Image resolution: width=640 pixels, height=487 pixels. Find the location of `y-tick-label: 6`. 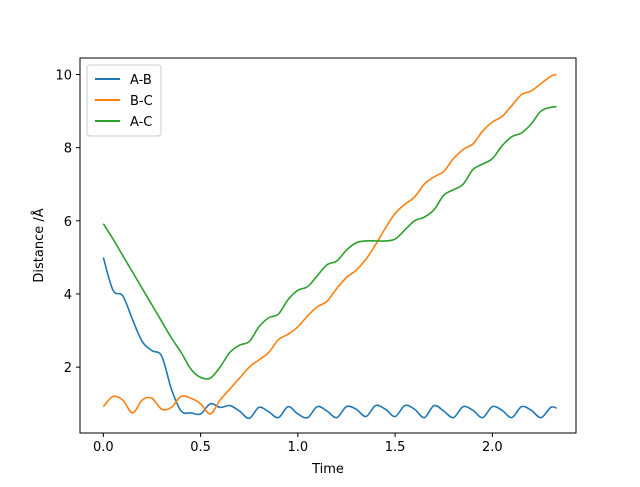

y-tick-label: 6 is located at coordinates (68, 222).